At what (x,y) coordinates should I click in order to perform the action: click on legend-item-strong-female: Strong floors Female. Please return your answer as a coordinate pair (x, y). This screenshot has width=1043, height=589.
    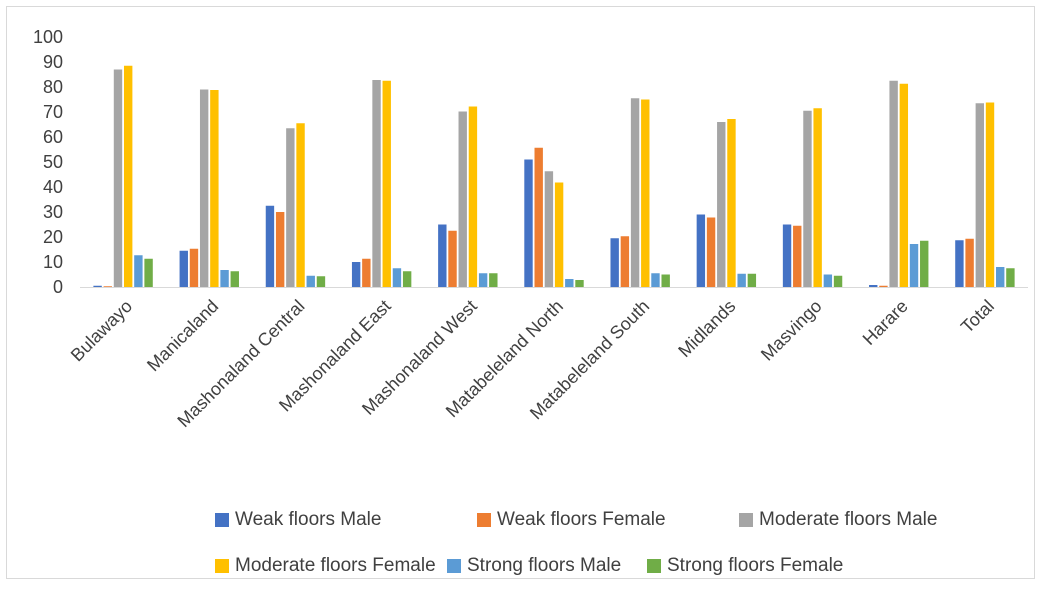
    Looking at the image, I should click on (745, 566).